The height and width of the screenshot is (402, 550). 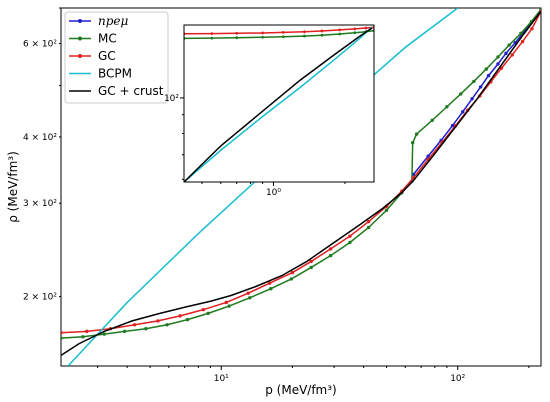 I want to click on legend-mc-marker, so click(x=80, y=38).